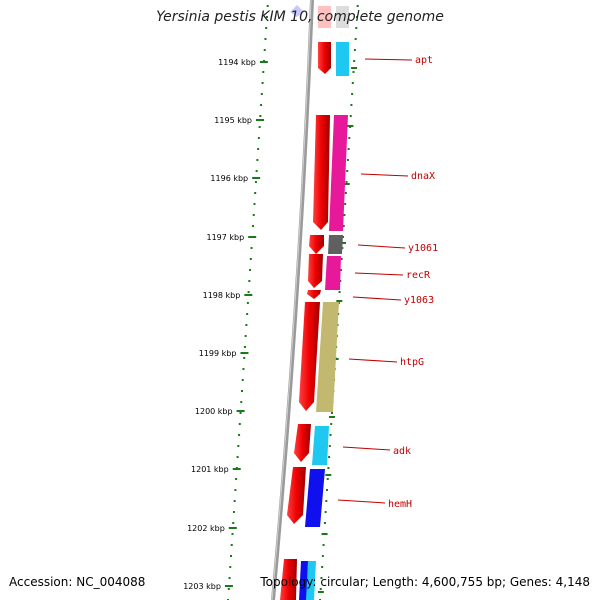 The height and width of the screenshot is (600, 600). Describe the element at coordinates (400, 504) in the screenshot. I see `gene-label-hemH: hemH` at that location.